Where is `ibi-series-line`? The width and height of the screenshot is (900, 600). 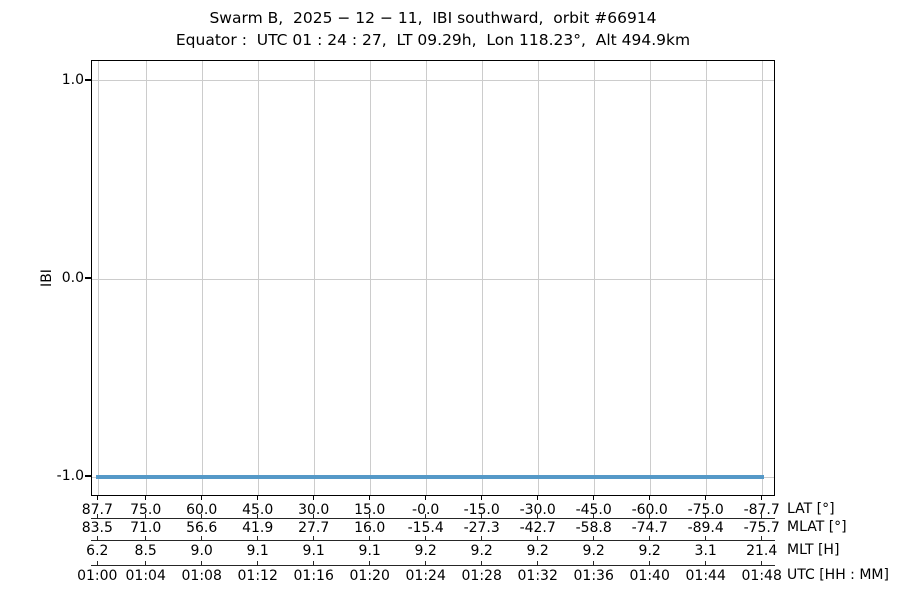 ibi-series-line is located at coordinates (430, 477).